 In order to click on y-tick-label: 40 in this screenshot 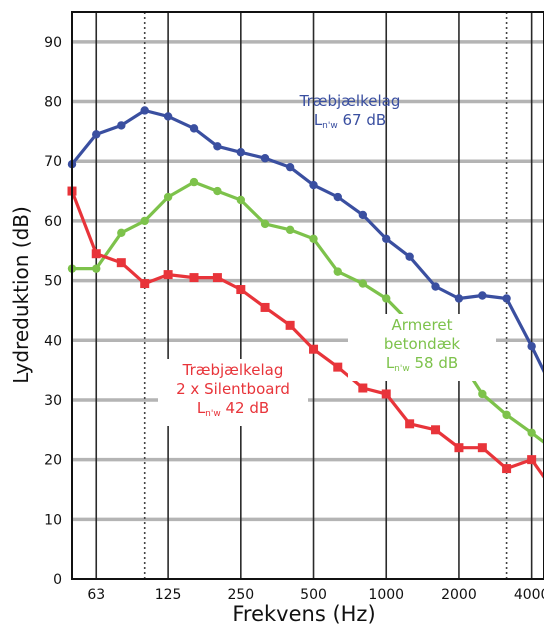, I will do `click(53, 341)`.